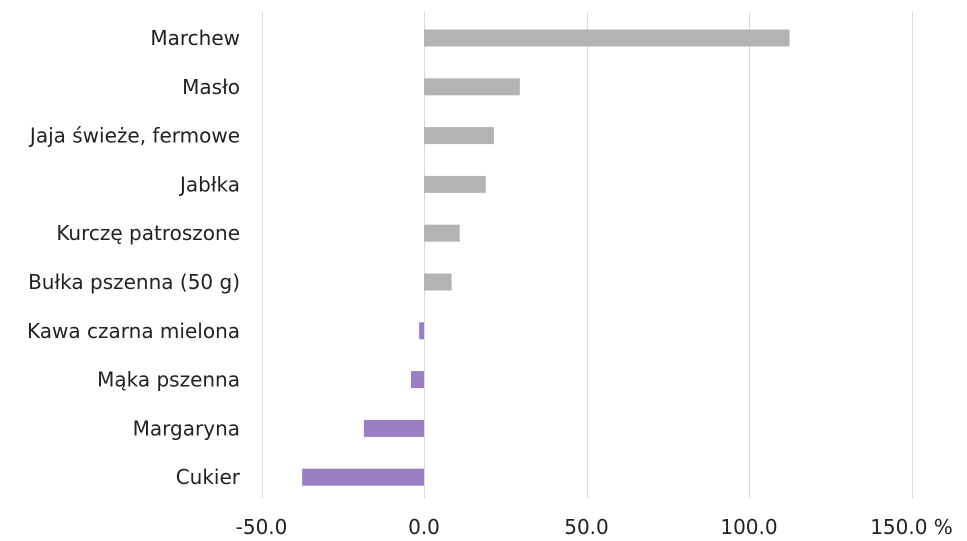 Image resolution: width=967 pixels, height=541 pixels. Describe the element at coordinates (393, 428) in the screenshot. I see `bar-margaryna` at that location.